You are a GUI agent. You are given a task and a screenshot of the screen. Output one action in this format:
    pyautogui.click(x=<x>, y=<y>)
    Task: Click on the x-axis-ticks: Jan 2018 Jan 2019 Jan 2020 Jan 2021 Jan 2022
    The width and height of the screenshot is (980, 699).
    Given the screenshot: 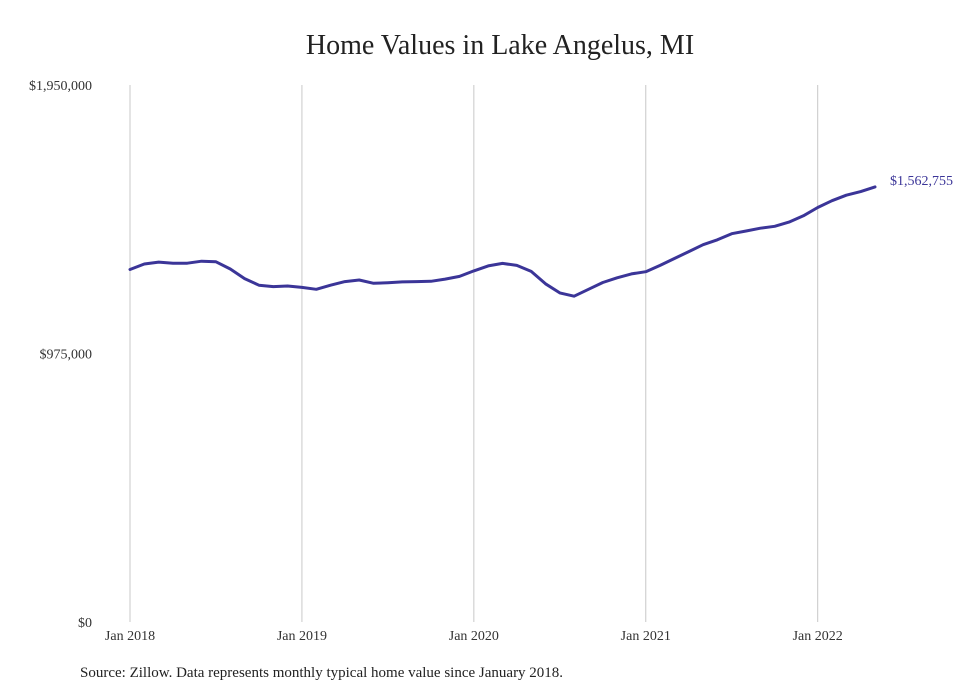 What is the action you would take?
    pyautogui.click(x=474, y=636)
    